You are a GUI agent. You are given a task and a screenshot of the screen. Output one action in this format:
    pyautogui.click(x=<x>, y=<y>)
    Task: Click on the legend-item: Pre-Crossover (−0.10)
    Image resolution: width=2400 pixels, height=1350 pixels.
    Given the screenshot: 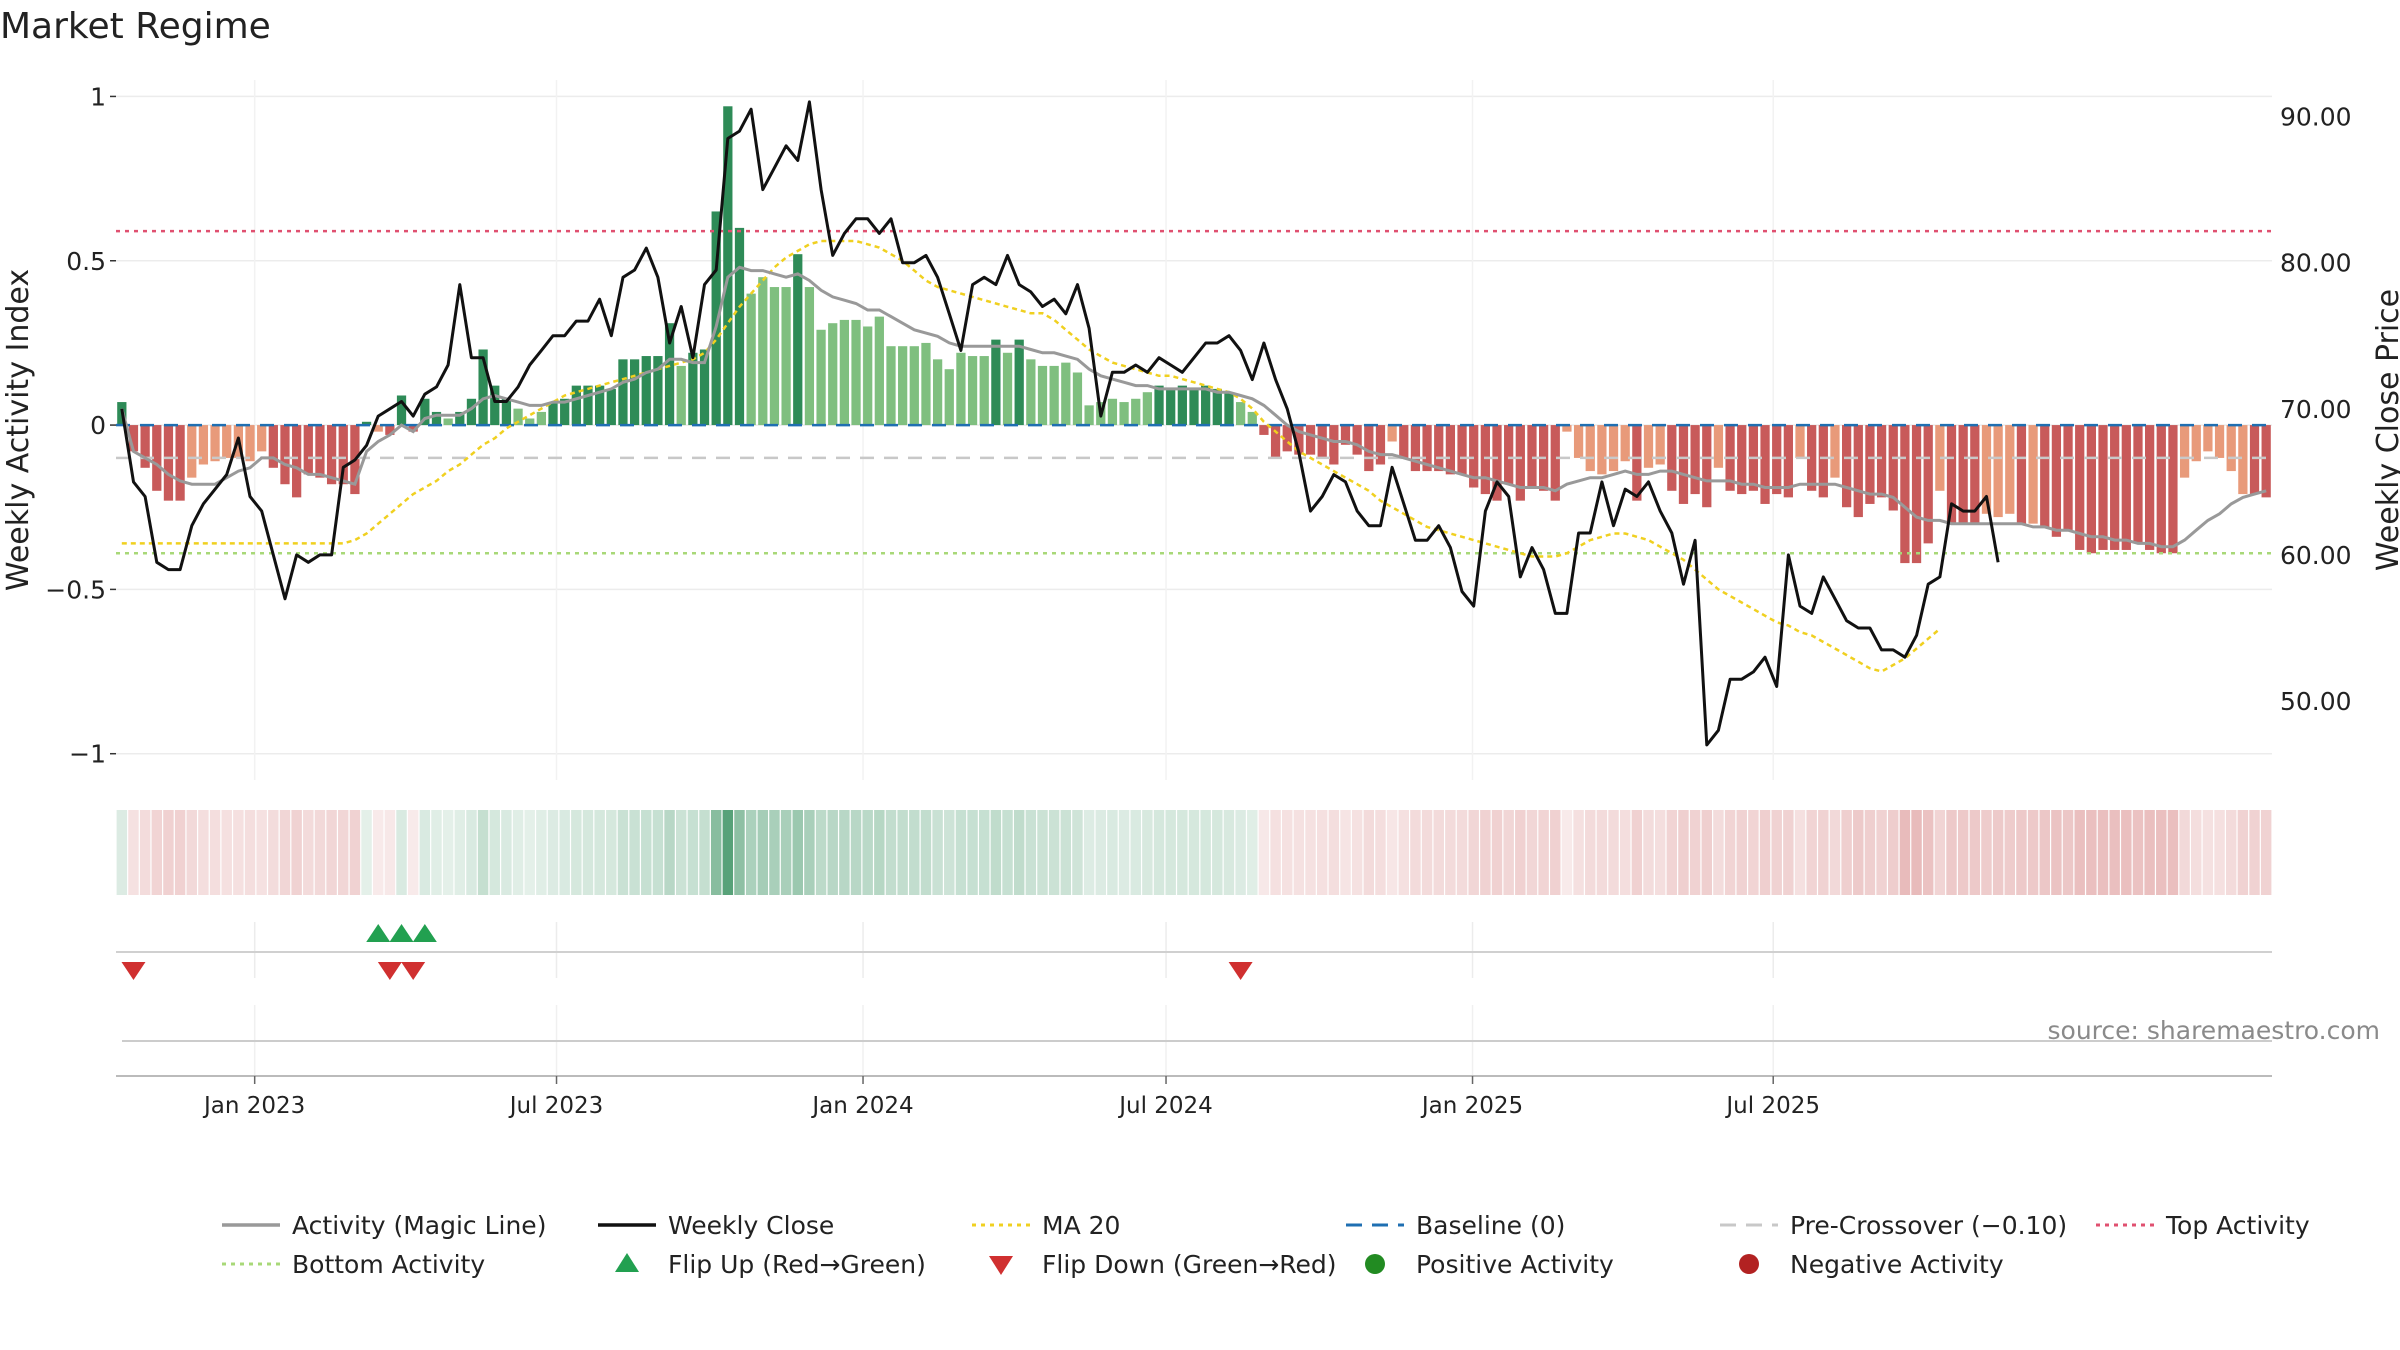 What is the action you would take?
    pyautogui.click(x=1893, y=1225)
    